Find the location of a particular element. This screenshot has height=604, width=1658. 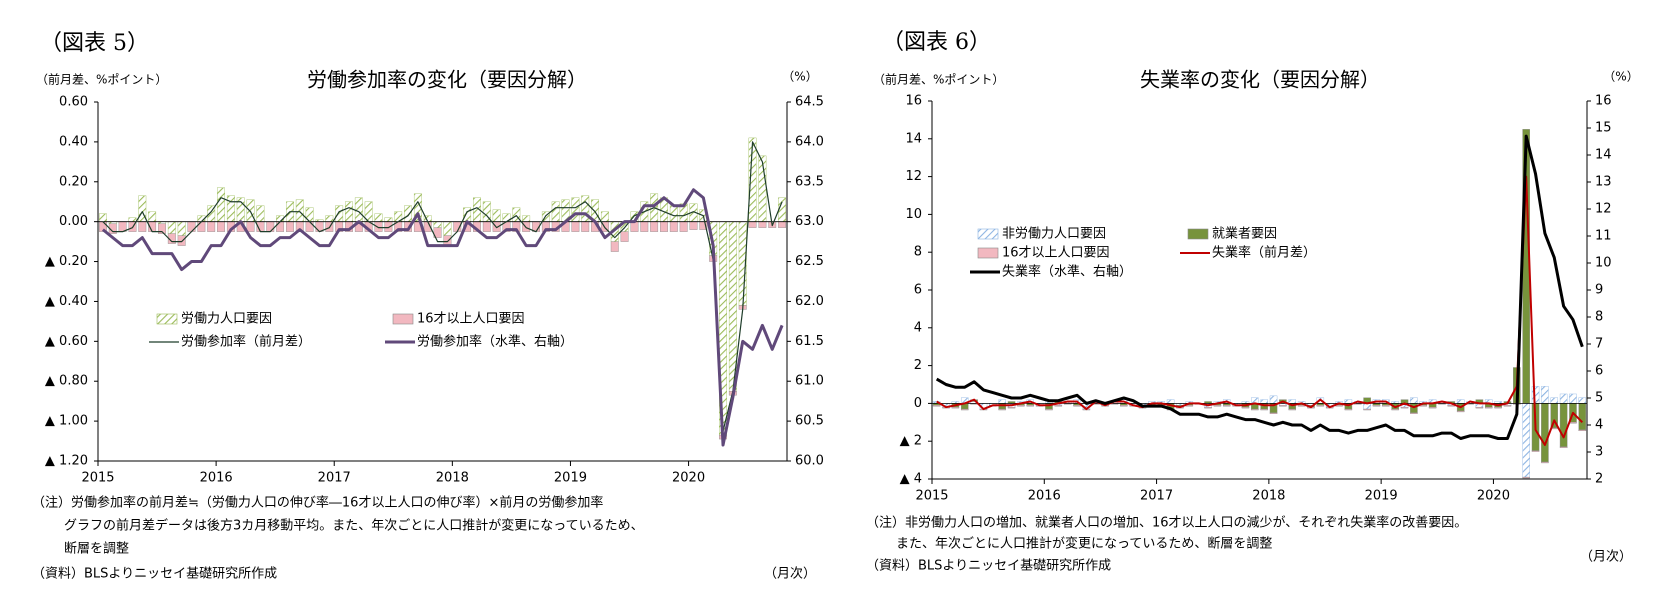

figure-label: （図表 5） is located at coordinates (94, 43).